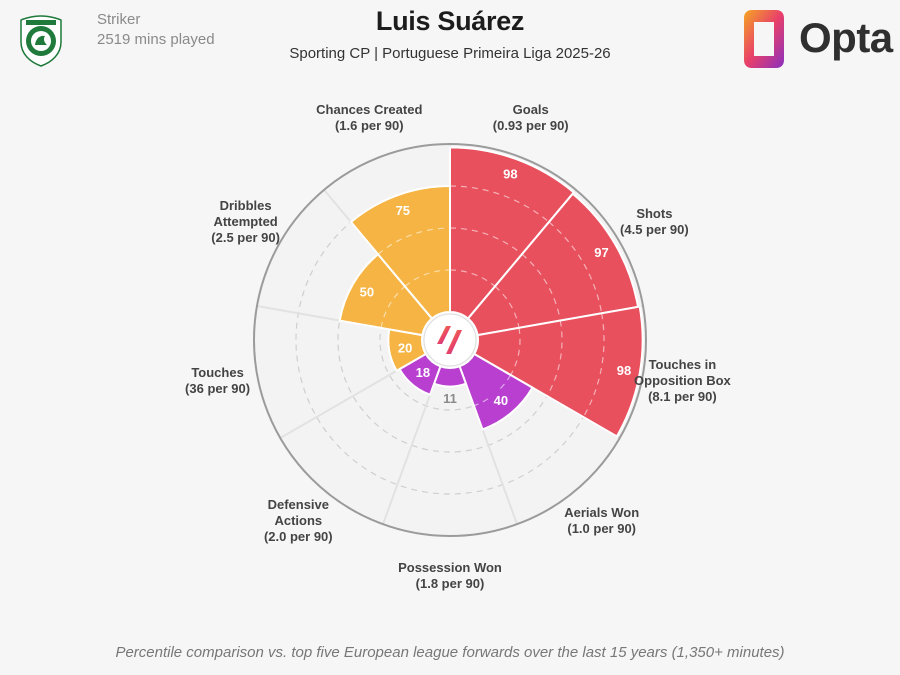  Describe the element at coordinates (683, 364) in the screenshot. I see `metric-name: Touches in` at that location.